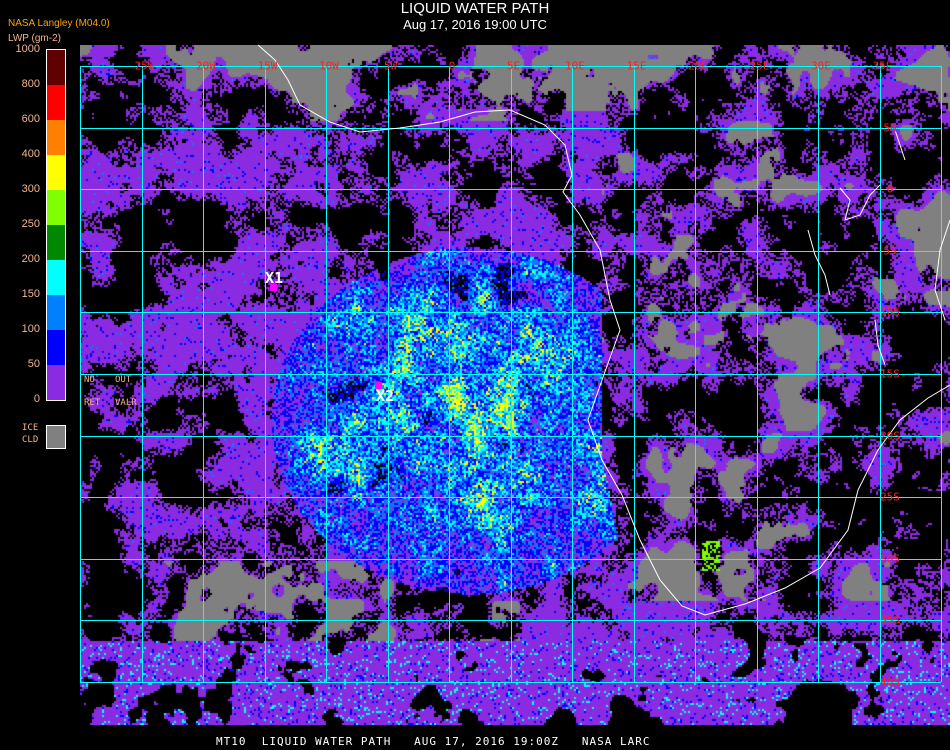  What do you see at coordinates (890, 312) in the screenshot?
I see `lat-label: 10S` at bounding box center [890, 312].